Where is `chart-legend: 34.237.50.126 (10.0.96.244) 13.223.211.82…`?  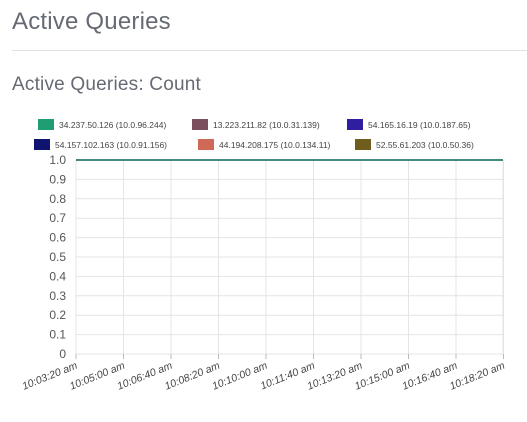
chart-legend: 34.237.50.126 (10.0.96.244) 13.223.211.82… is located at coordinates (254, 134).